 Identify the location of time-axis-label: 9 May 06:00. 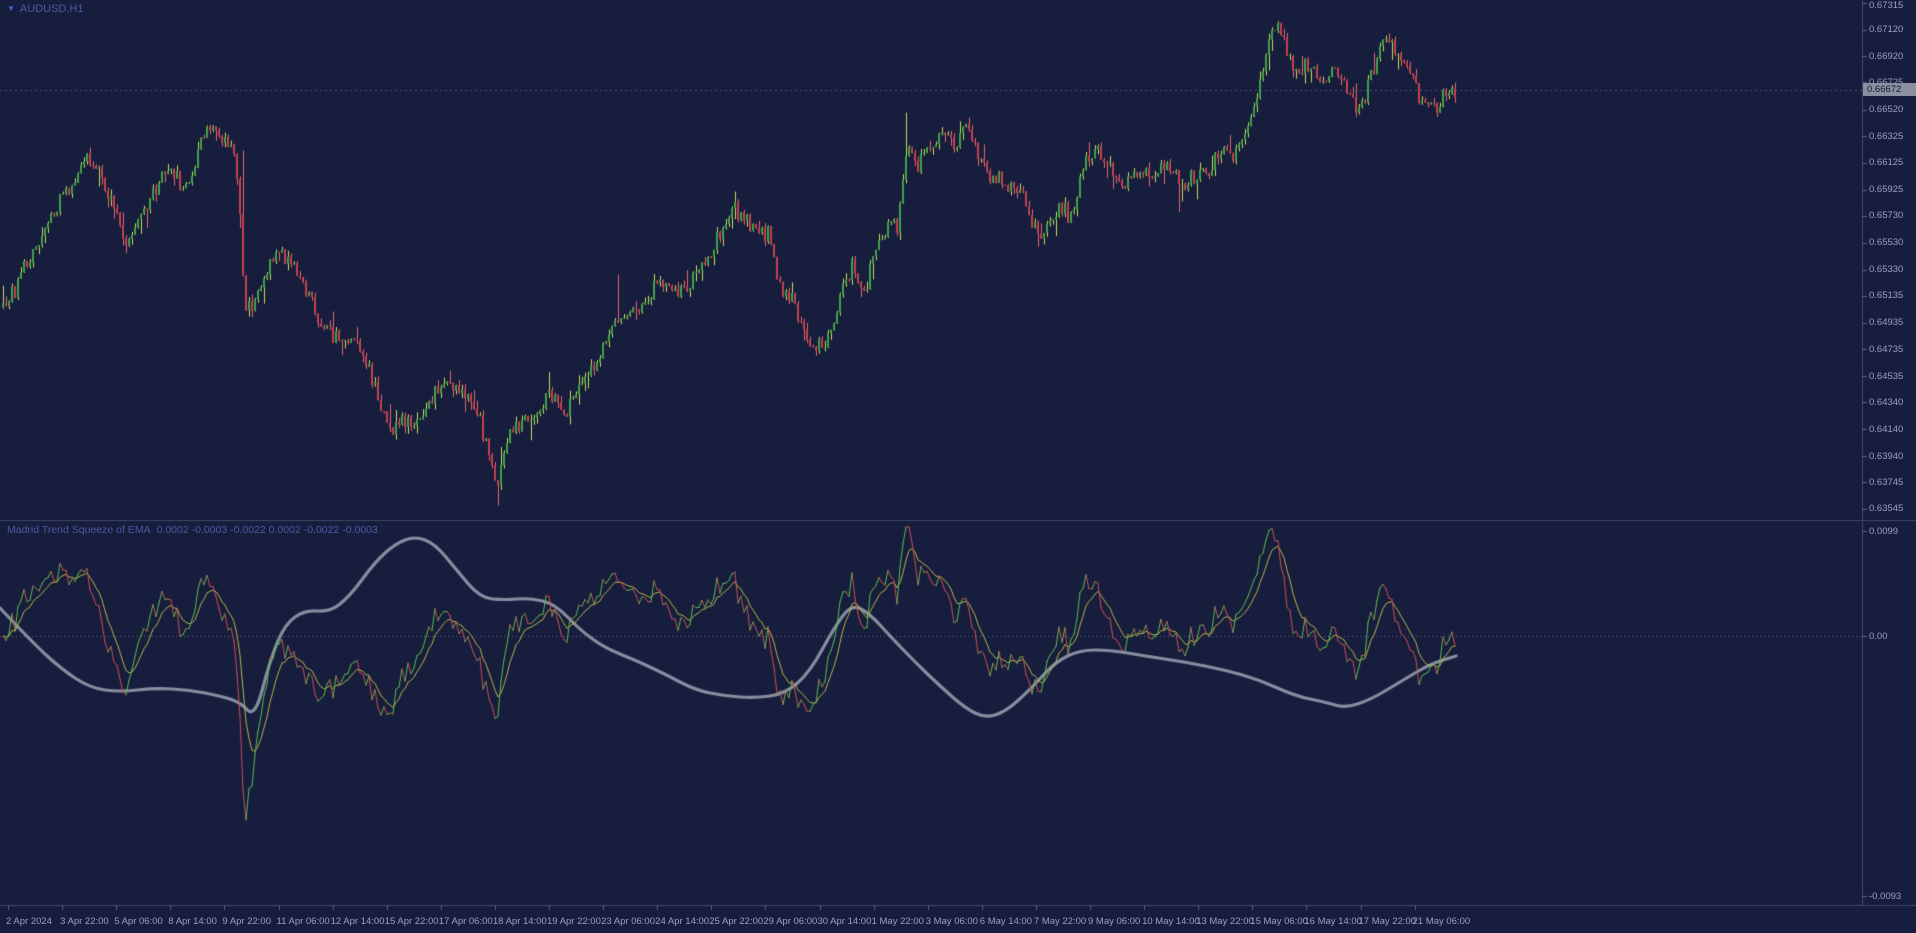
(1114, 921).